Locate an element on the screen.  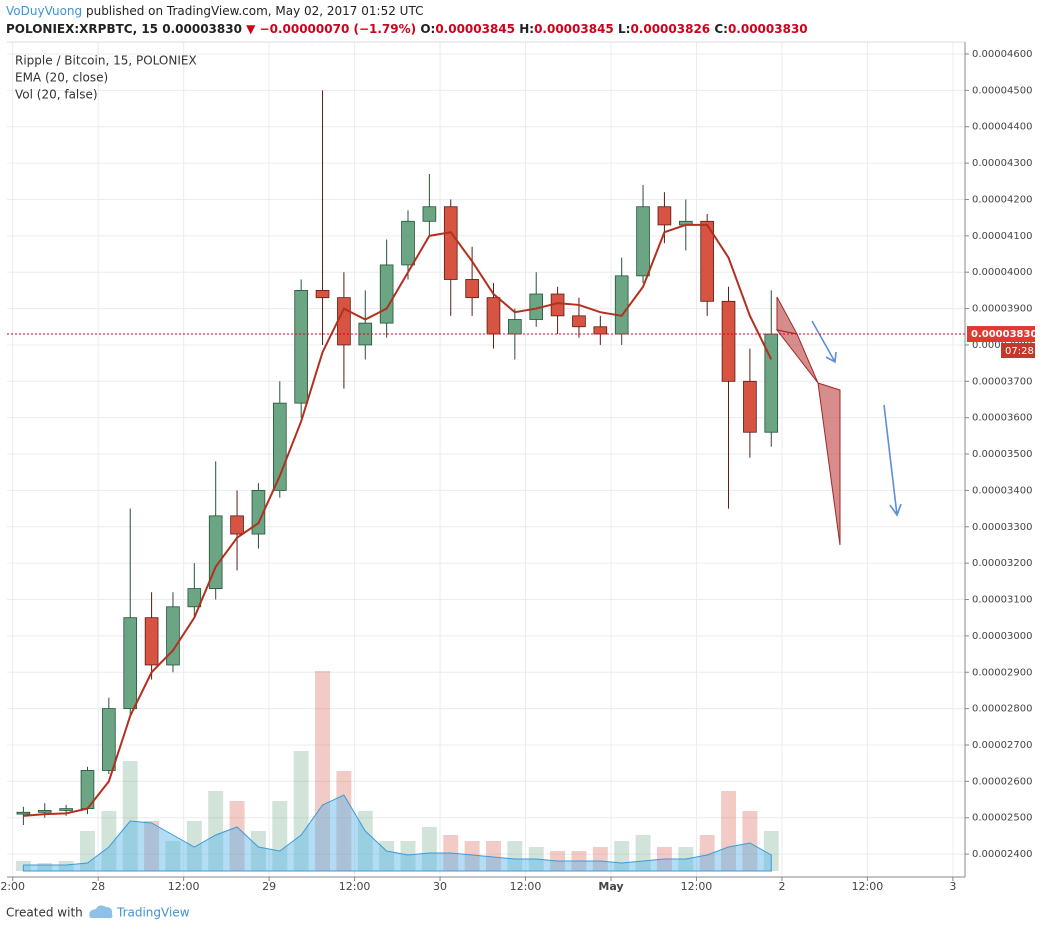
y-tick-label: 0.00004200 is located at coordinates (1002, 199).